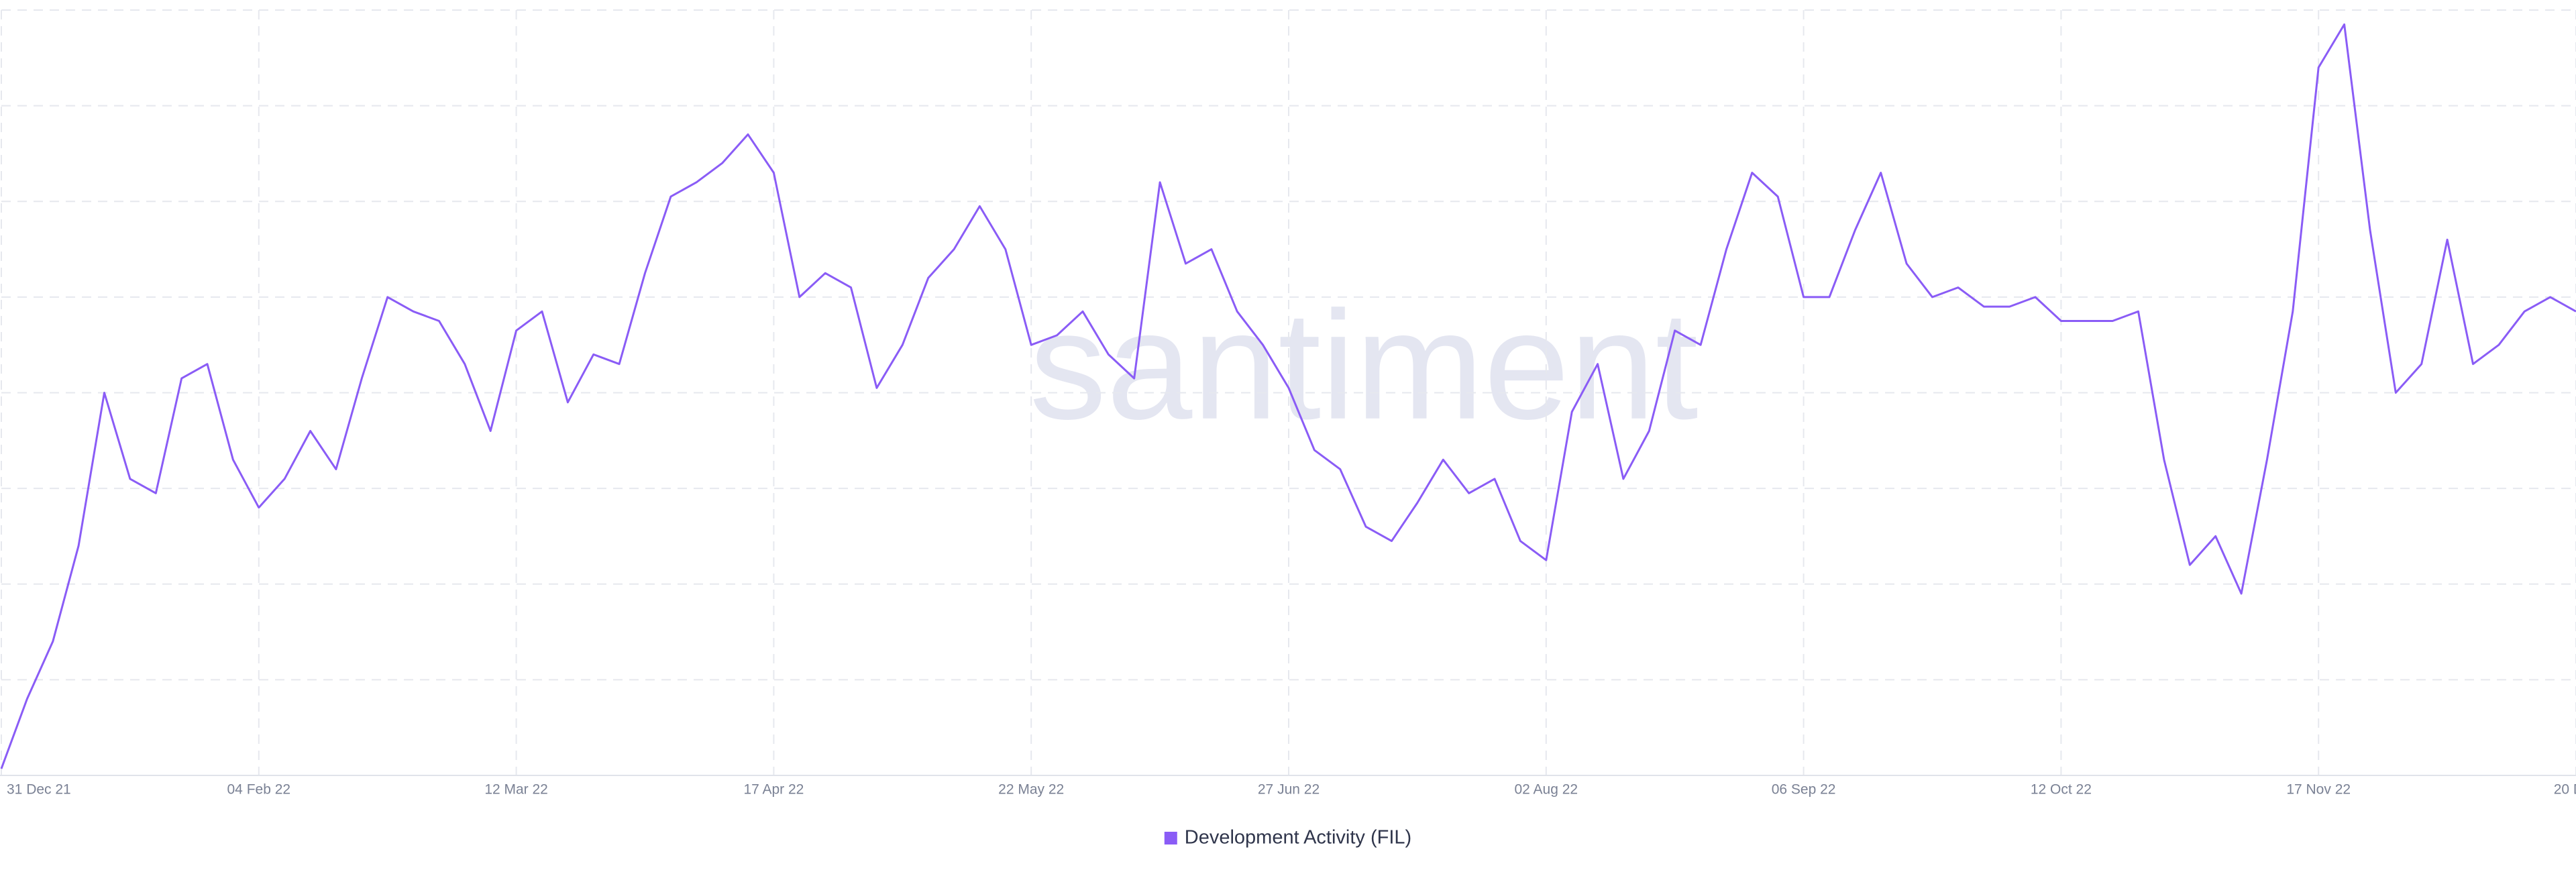  I want to click on legend-label: Development Activity (FIL), so click(1298, 838).